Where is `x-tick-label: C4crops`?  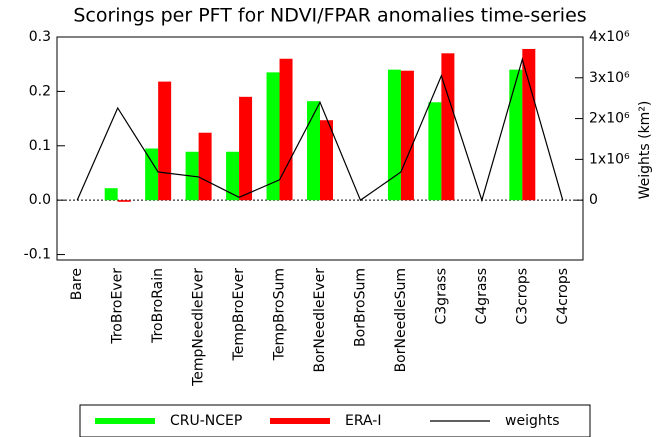 x-tick-label: C4crops is located at coordinates (563, 296).